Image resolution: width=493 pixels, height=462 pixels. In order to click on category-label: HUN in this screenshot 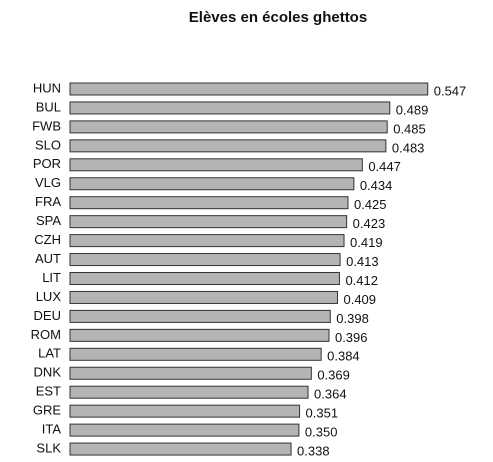, I will do `click(47, 87)`.